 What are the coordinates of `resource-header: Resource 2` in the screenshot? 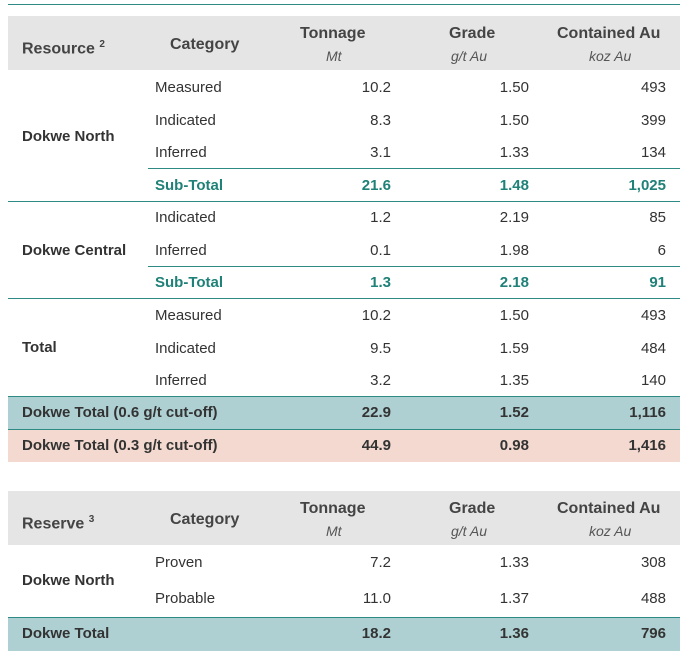 It's located at (63, 48).